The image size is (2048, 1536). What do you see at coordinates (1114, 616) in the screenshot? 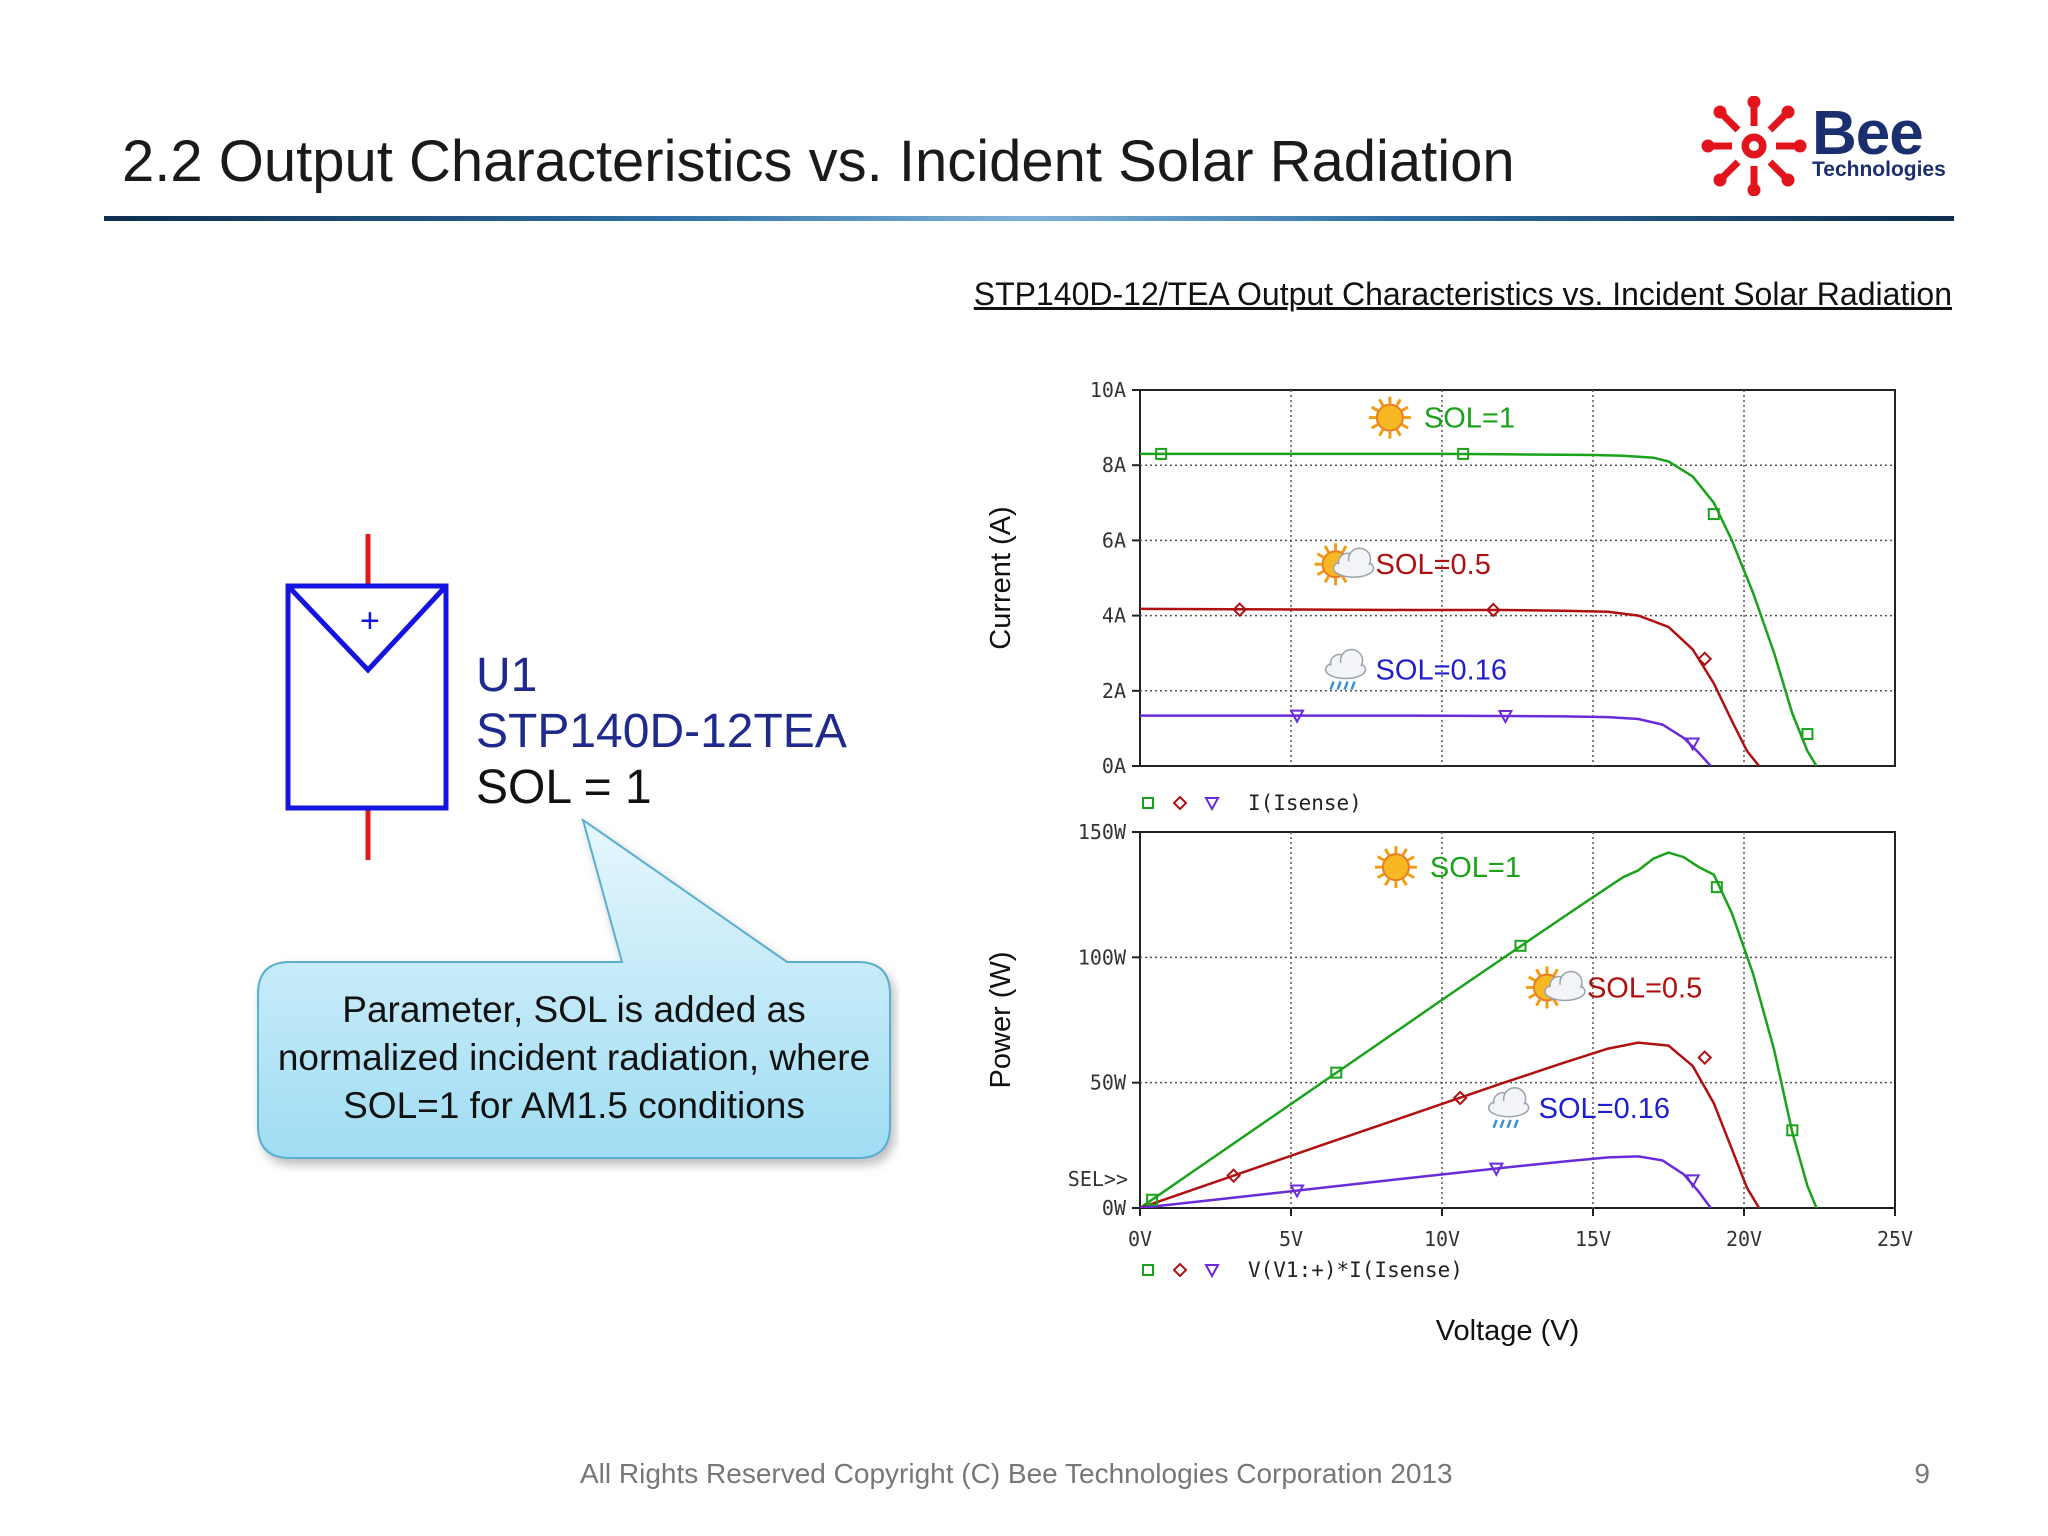
I see `y-tick-label: 4A` at bounding box center [1114, 616].